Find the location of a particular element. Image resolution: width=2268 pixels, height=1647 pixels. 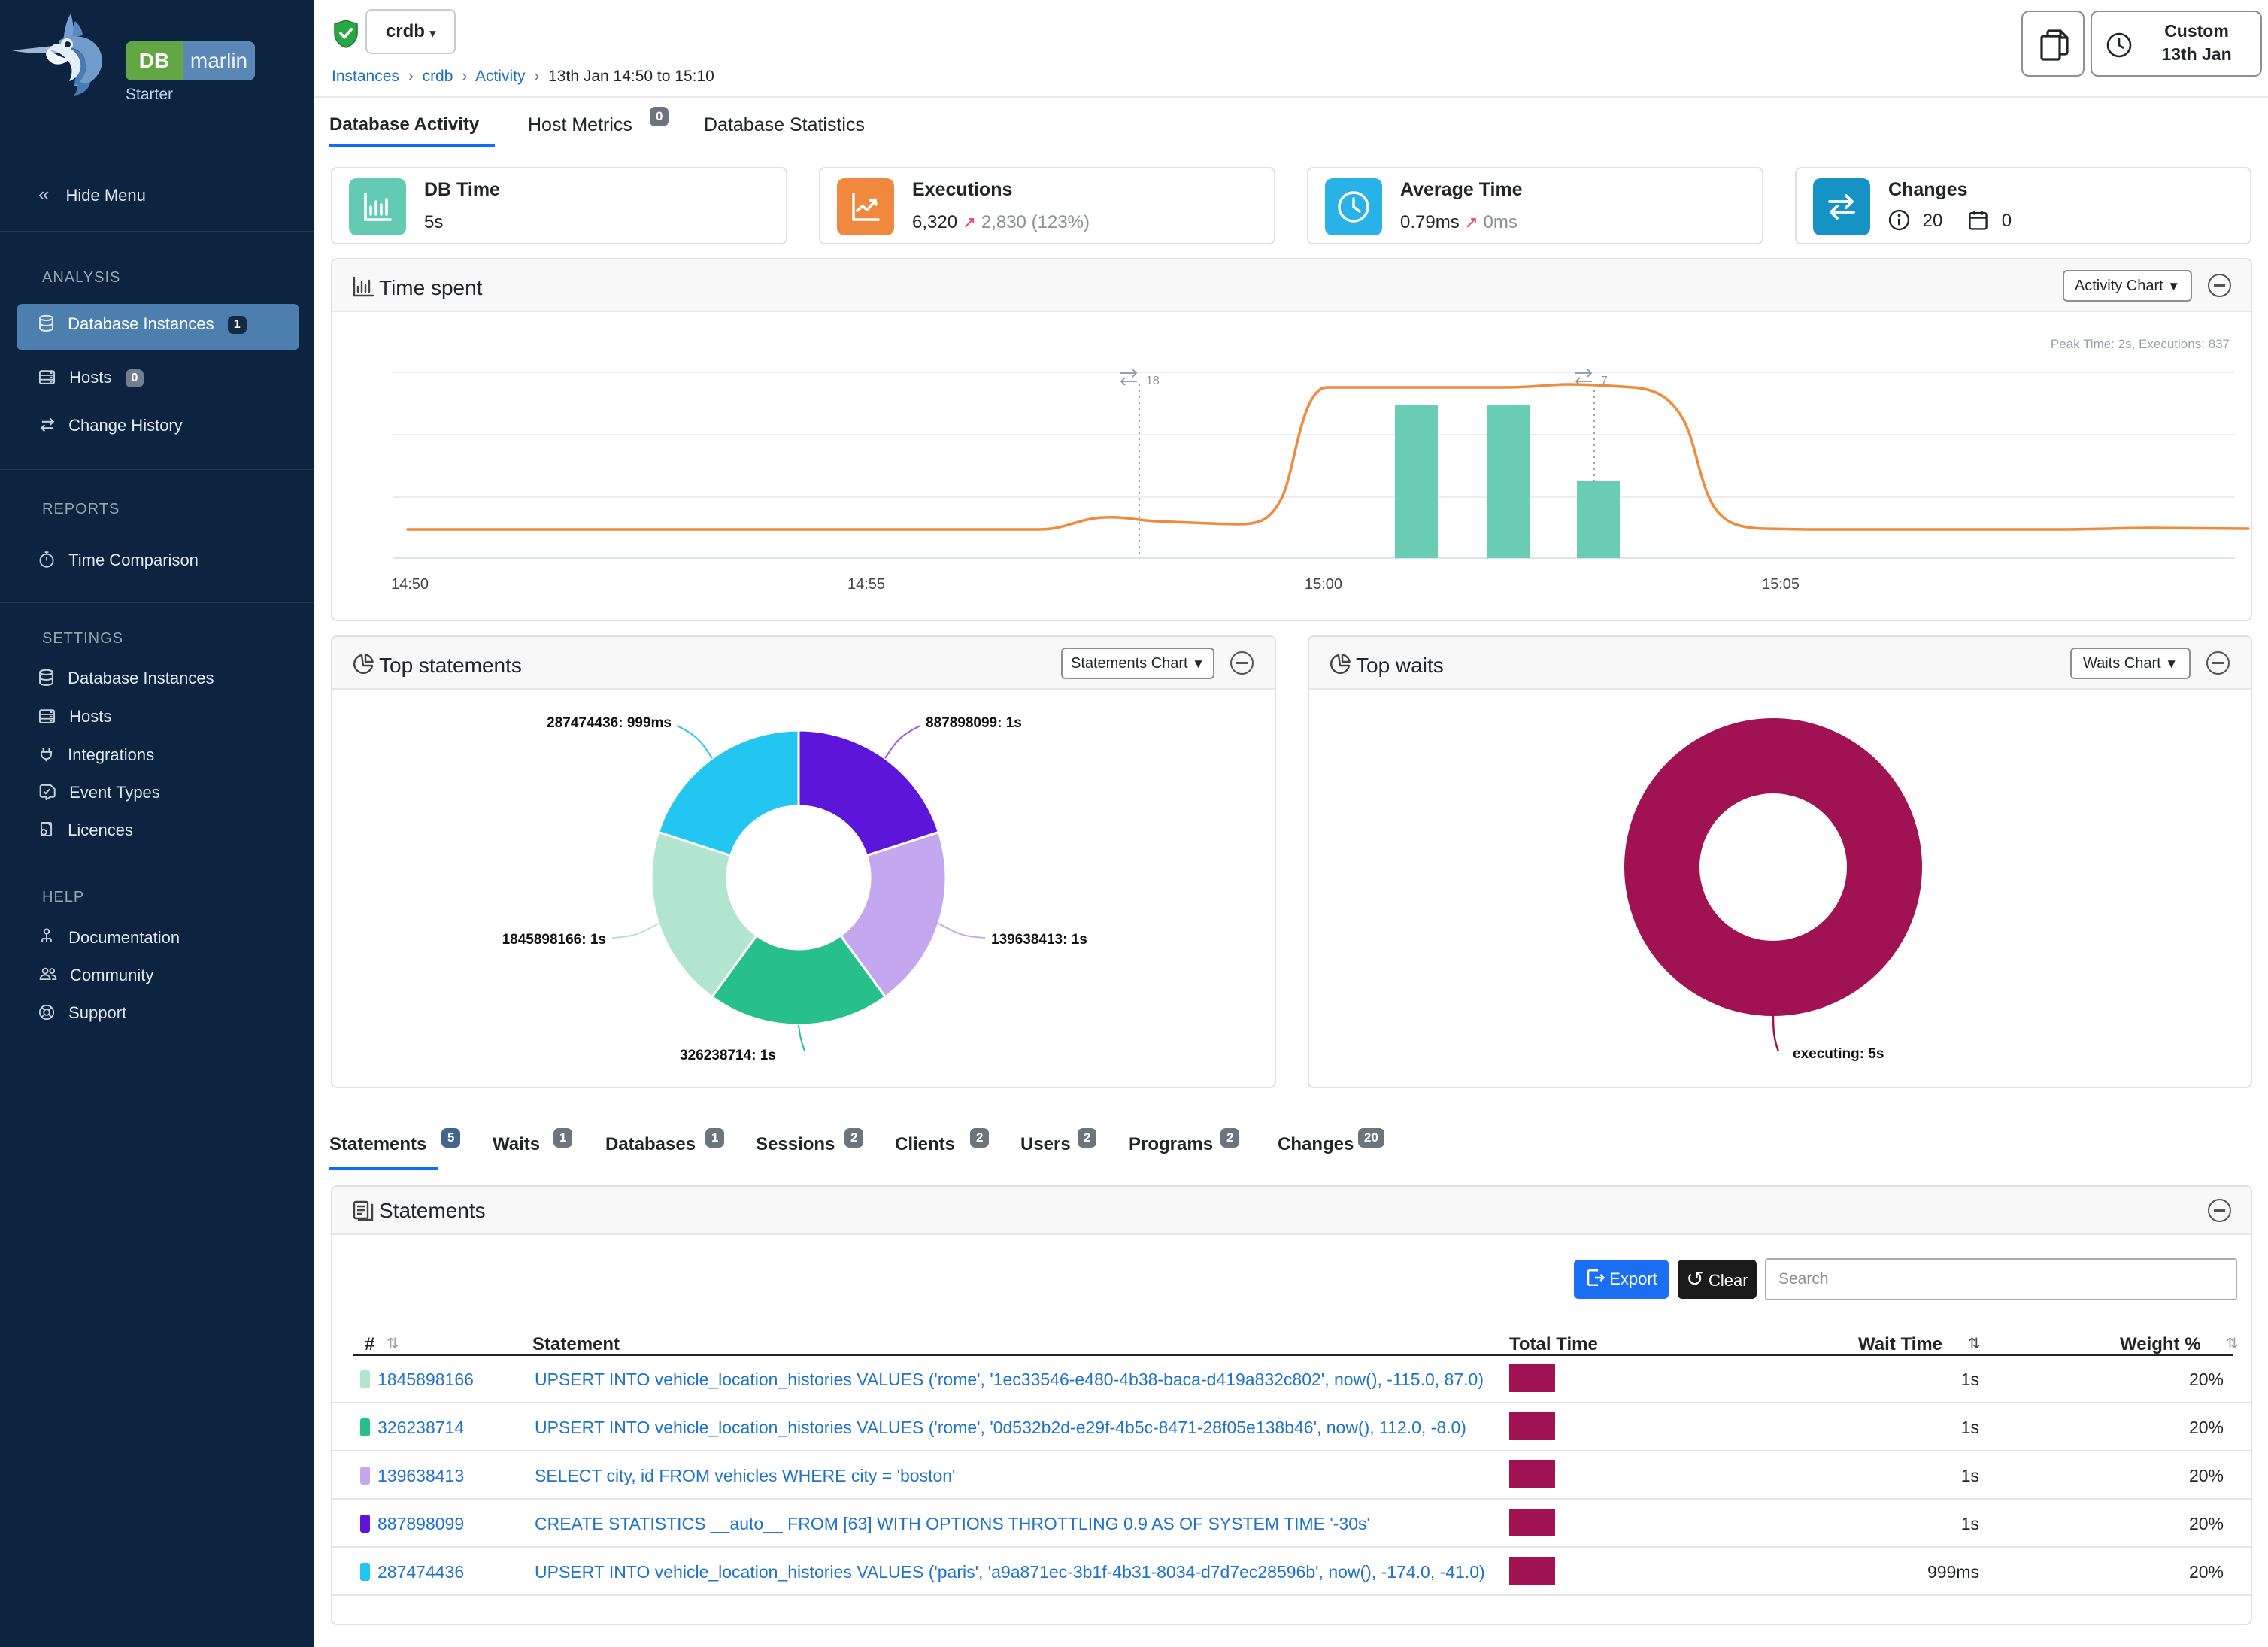

svg-text: 1845898166: 1s is located at coordinates (554, 940).